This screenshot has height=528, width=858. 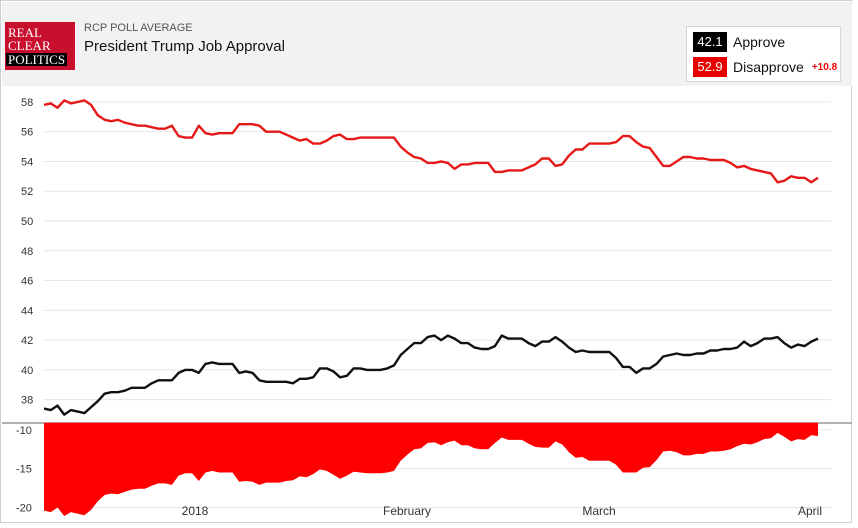 What do you see at coordinates (27, 252) in the screenshot?
I see `y-tick-label: 48` at bounding box center [27, 252].